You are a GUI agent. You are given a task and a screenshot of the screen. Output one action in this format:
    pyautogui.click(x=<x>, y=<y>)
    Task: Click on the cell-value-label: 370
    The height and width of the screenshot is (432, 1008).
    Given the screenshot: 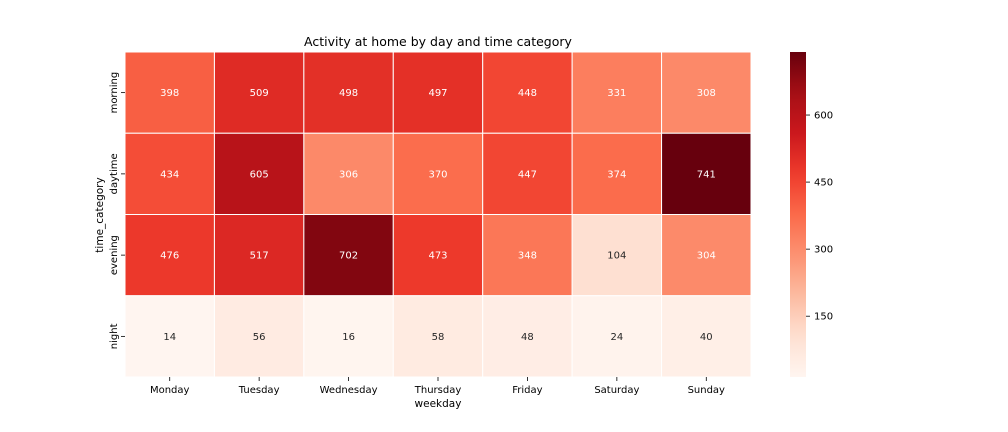 What is the action you would take?
    pyautogui.click(x=437, y=174)
    